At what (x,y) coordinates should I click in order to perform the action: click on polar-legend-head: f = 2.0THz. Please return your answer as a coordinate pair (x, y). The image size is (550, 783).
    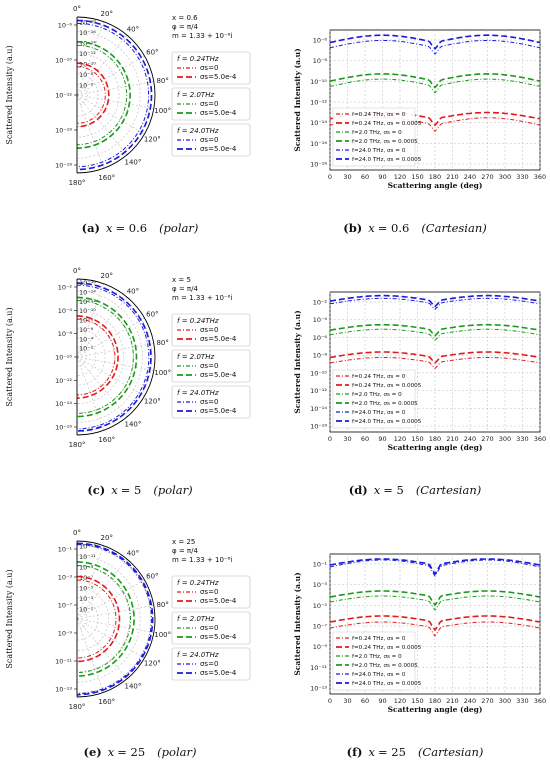
    Looking at the image, I should click on (195, 357).